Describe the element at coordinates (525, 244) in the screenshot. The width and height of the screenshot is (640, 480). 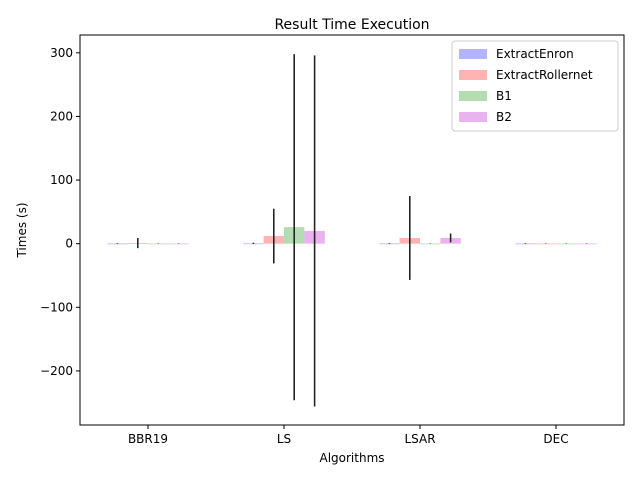
I see `bar-ExtractEnron-DEC` at that location.